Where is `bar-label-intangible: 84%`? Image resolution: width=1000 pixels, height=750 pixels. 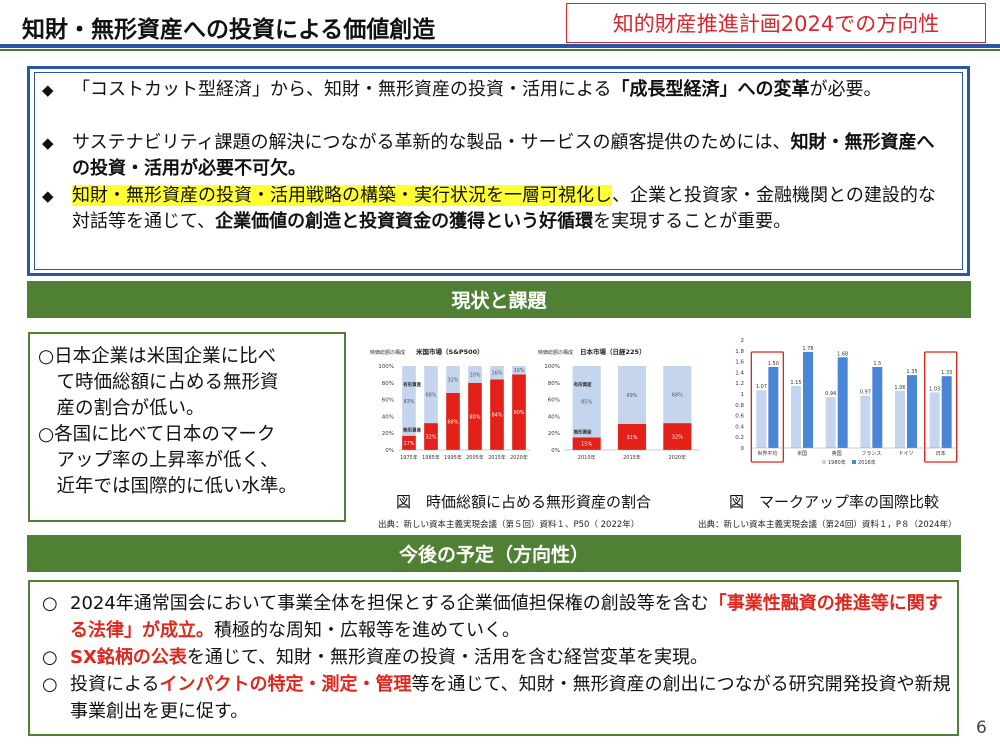 bar-label-intangible: 84% is located at coordinates (496, 416).